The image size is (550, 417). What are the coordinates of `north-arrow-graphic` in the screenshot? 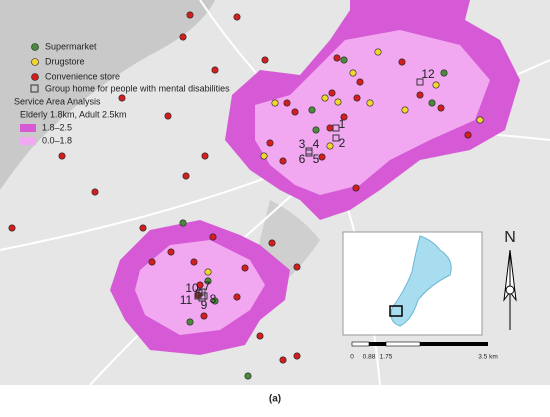 It's located at (510, 289).